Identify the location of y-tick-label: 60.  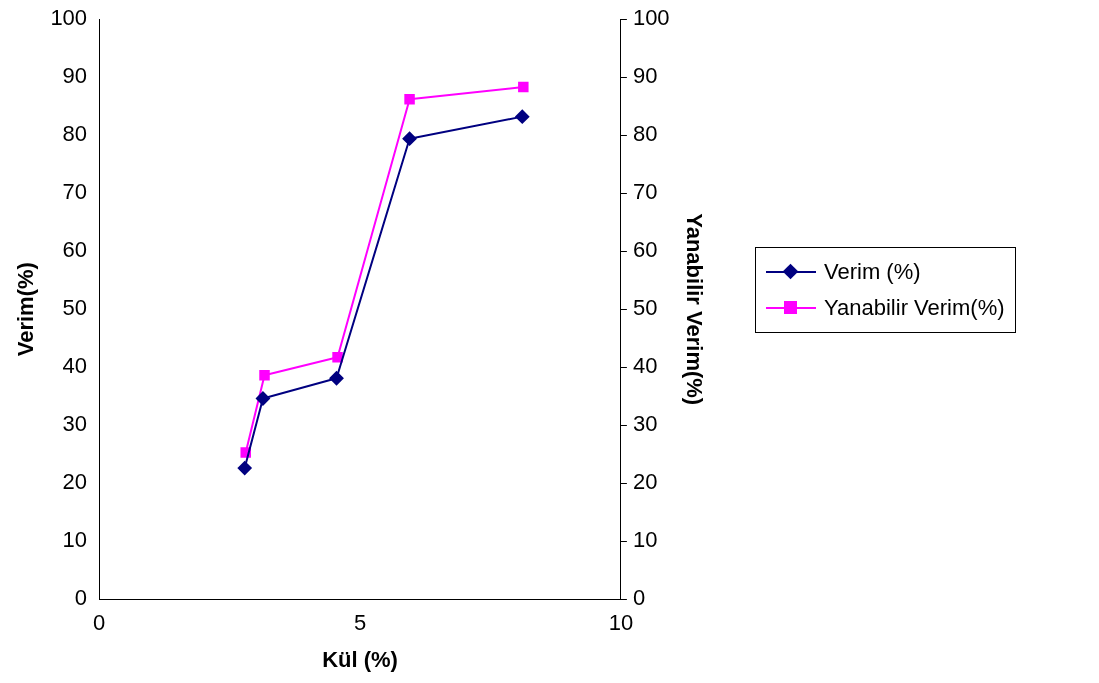
(75, 250).